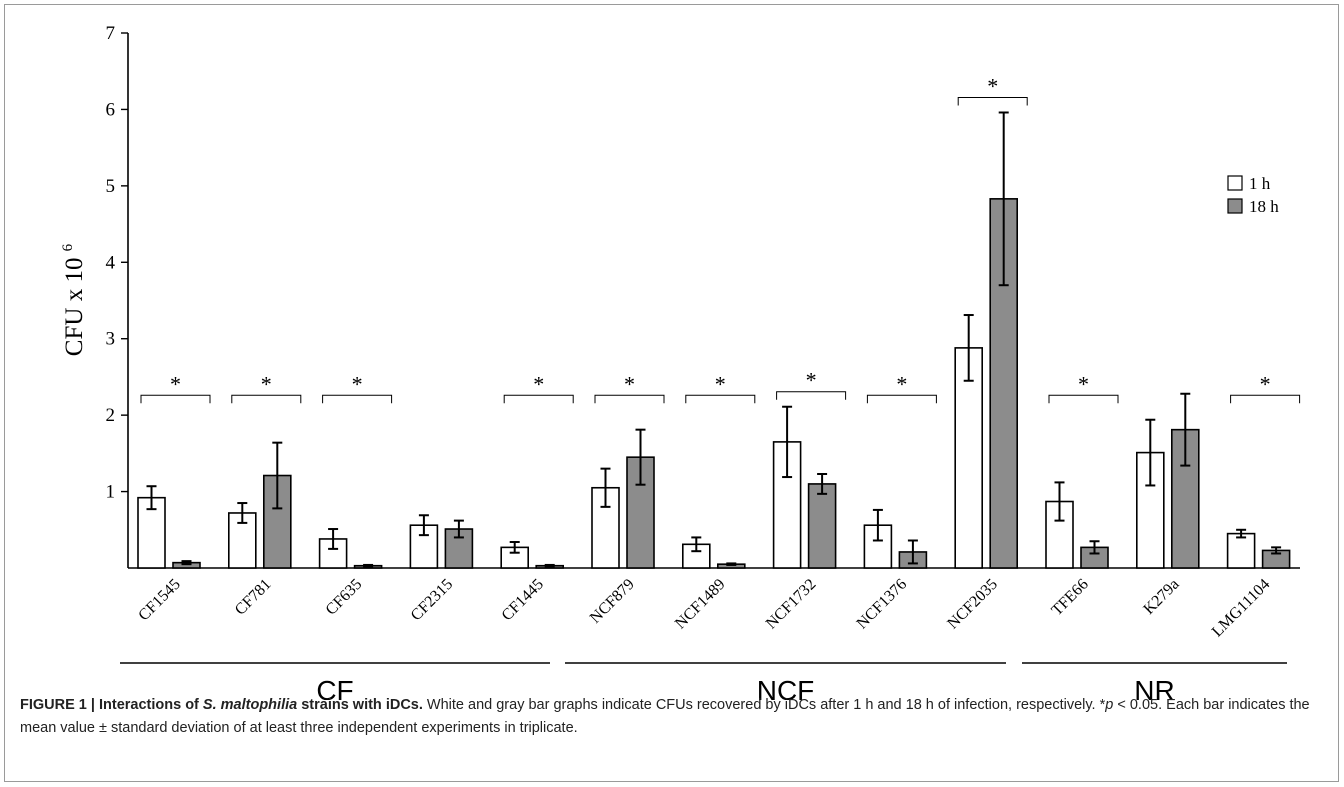 The height and width of the screenshot is (787, 1344). Describe the element at coordinates (1265, 399) in the screenshot. I see `significance-bracket-LMG11104` at that location.